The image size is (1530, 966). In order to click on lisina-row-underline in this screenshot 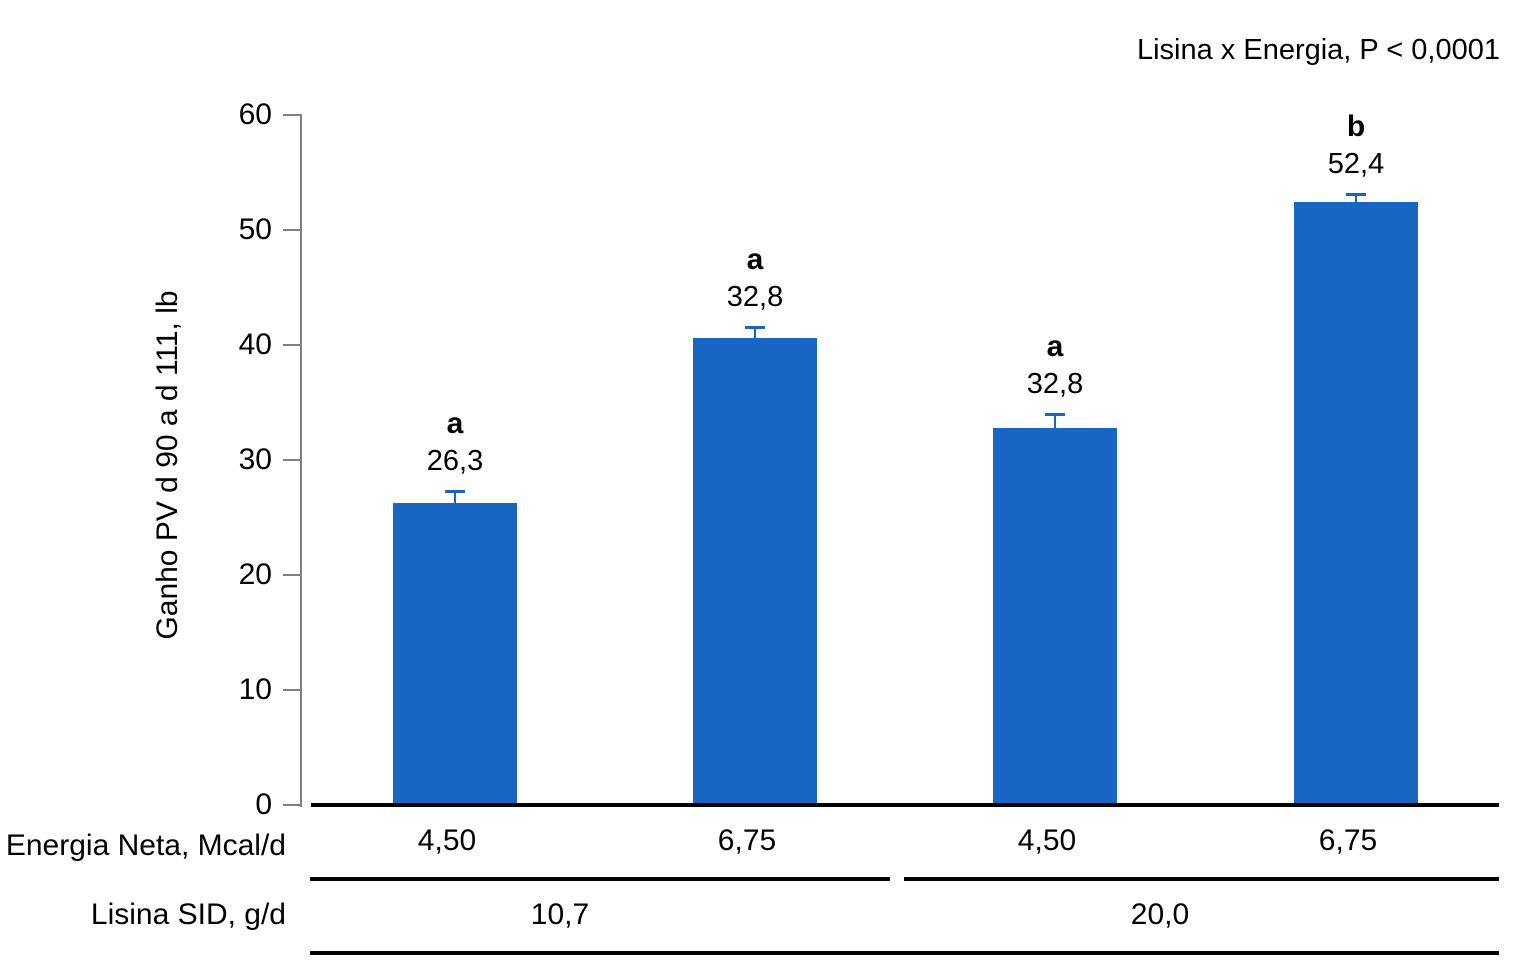, I will do `click(904, 953)`.